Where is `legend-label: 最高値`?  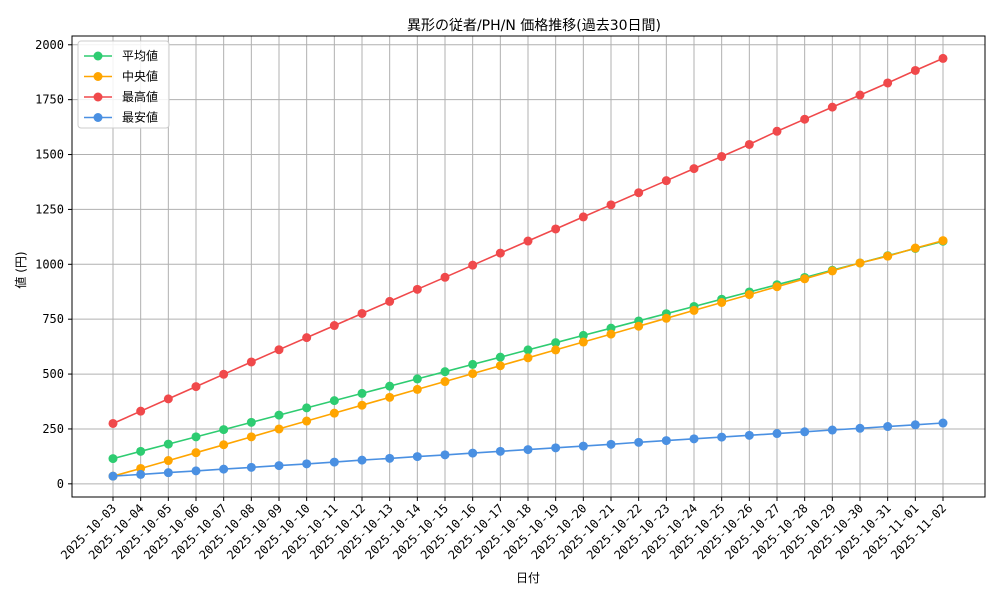 legend-label: 最高値 is located at coordinates (140, 96).